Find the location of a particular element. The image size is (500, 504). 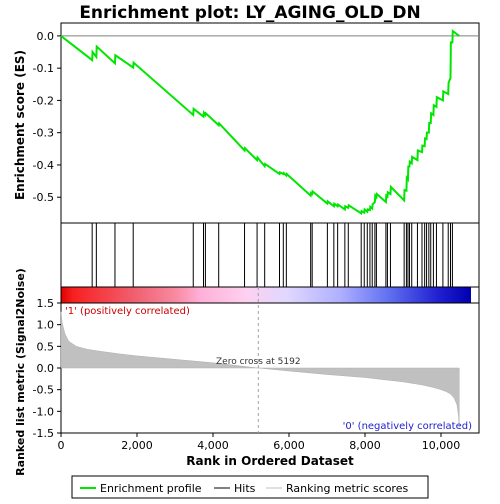

hits-panel is located at coordinates (270, 255).